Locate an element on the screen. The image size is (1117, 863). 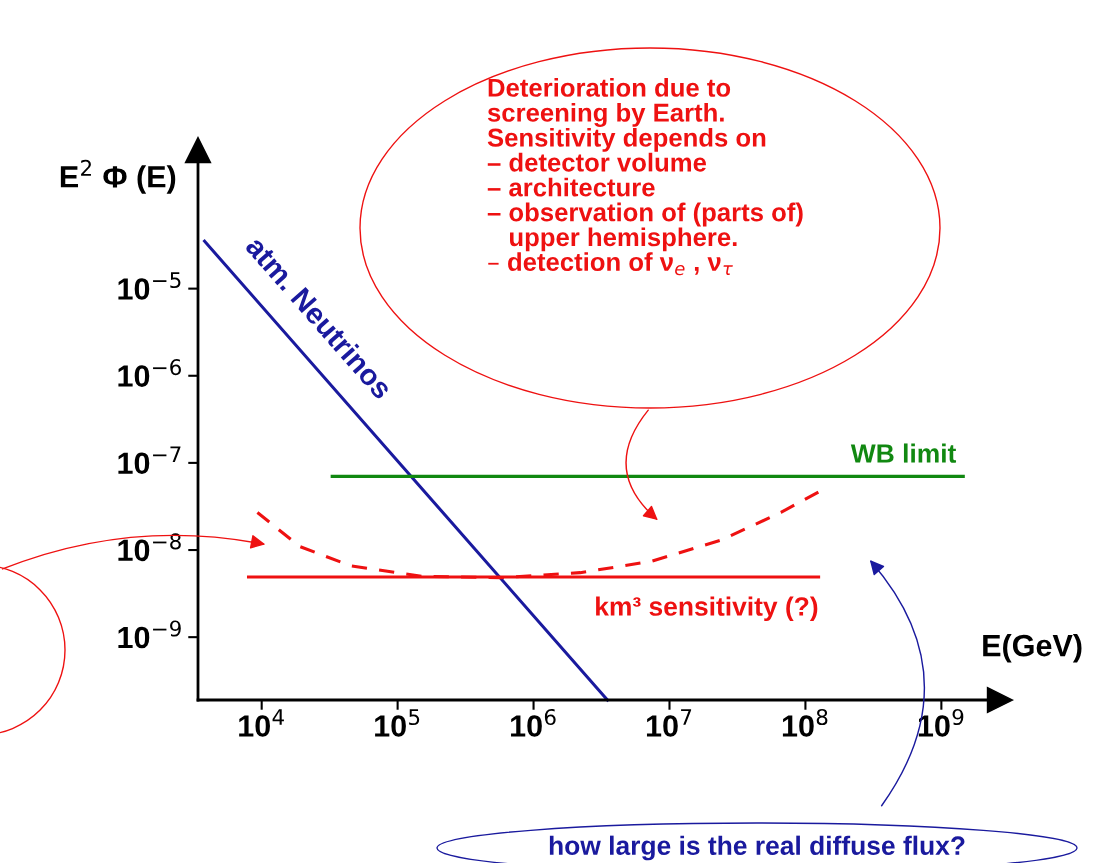
x-axis-title: E(GeV) is located at coordinates (1032, 648).